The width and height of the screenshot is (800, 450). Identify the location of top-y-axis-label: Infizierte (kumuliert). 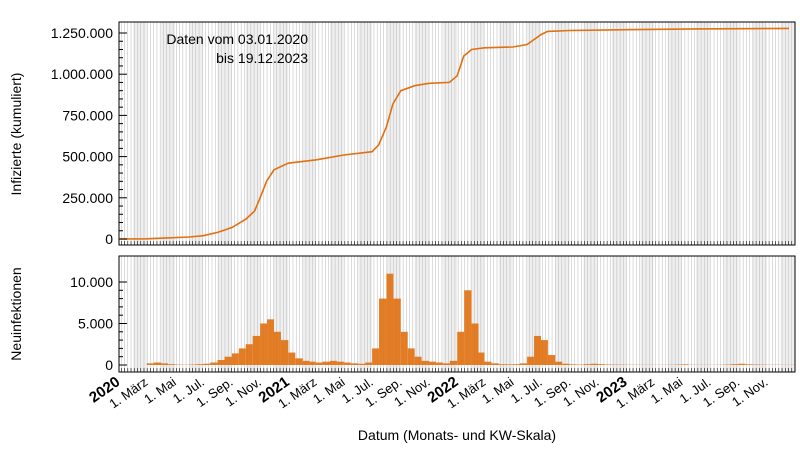
(16, 134).